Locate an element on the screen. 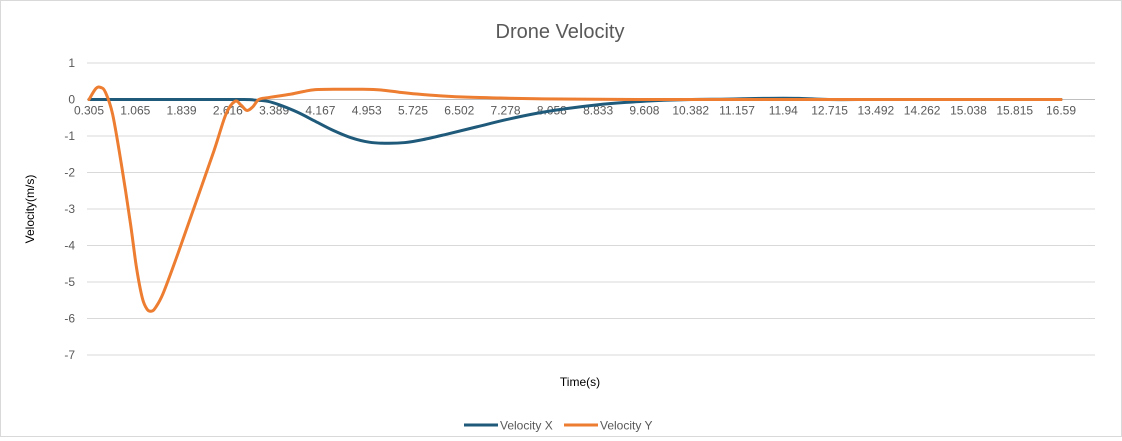 This screenshot has width=1122, height=441. y-tick-label: -1 is located at coordinates (69, 136).